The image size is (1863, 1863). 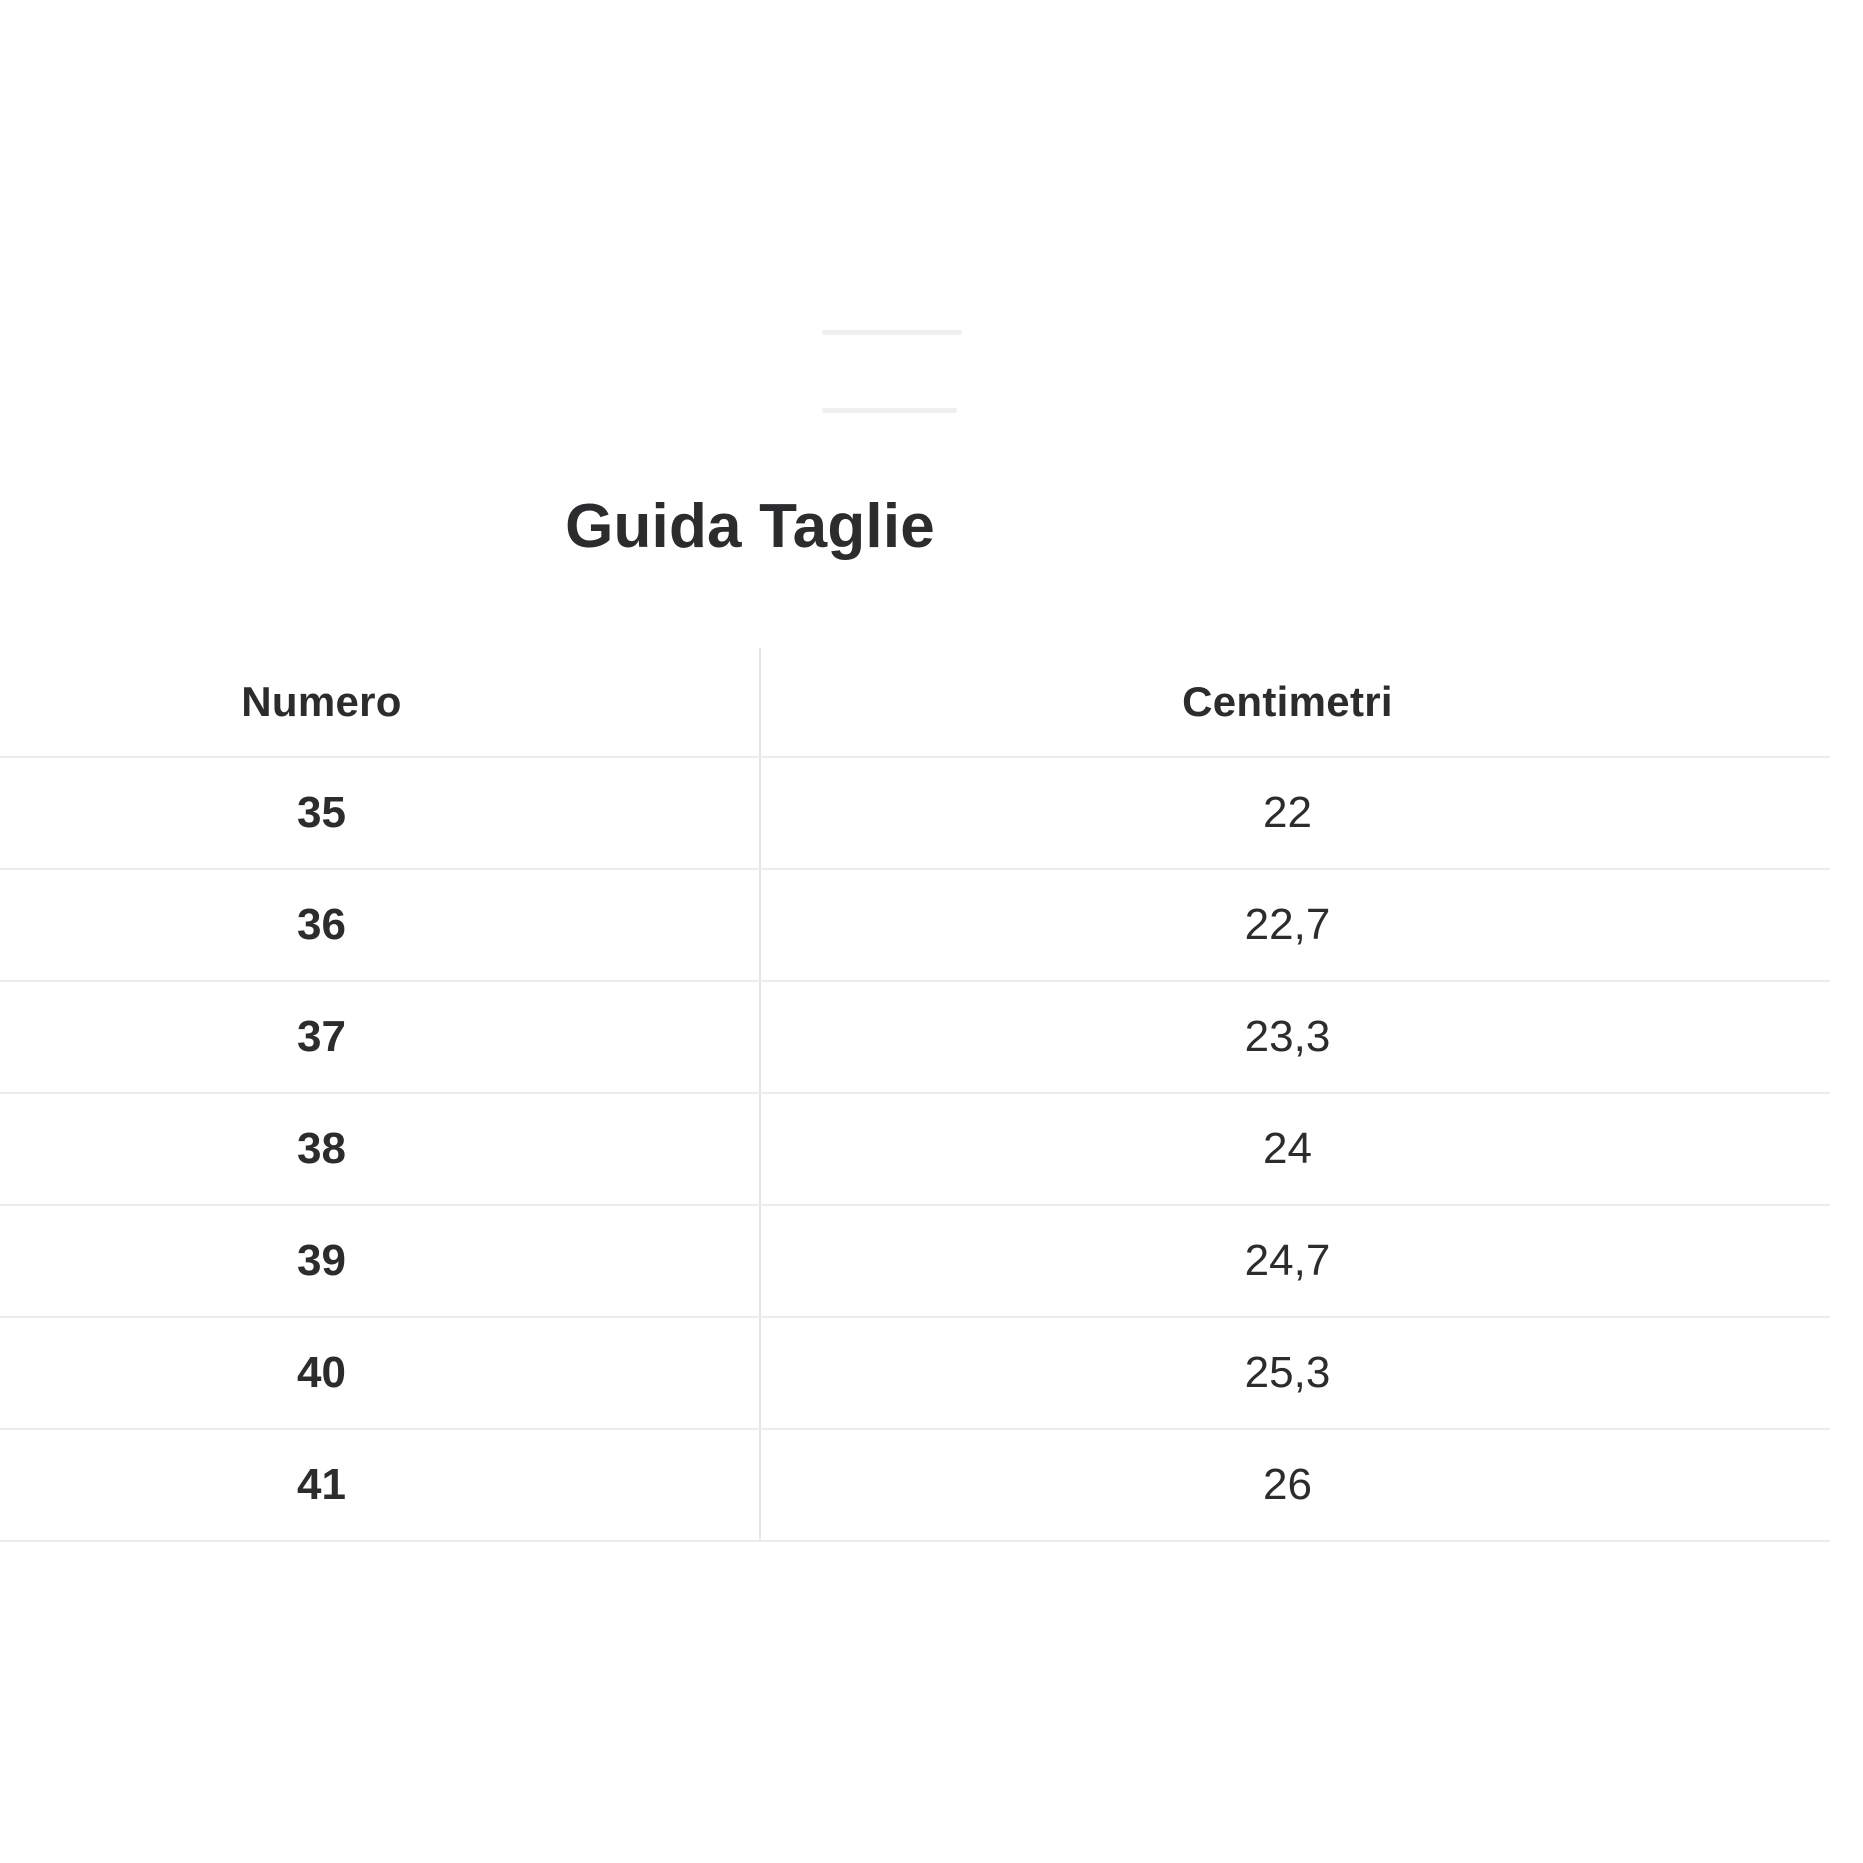 What do you see at coordinates (380, 1485) in the screenshot?
I see `cell-numero: 41` at bounding box center [380, 1485].